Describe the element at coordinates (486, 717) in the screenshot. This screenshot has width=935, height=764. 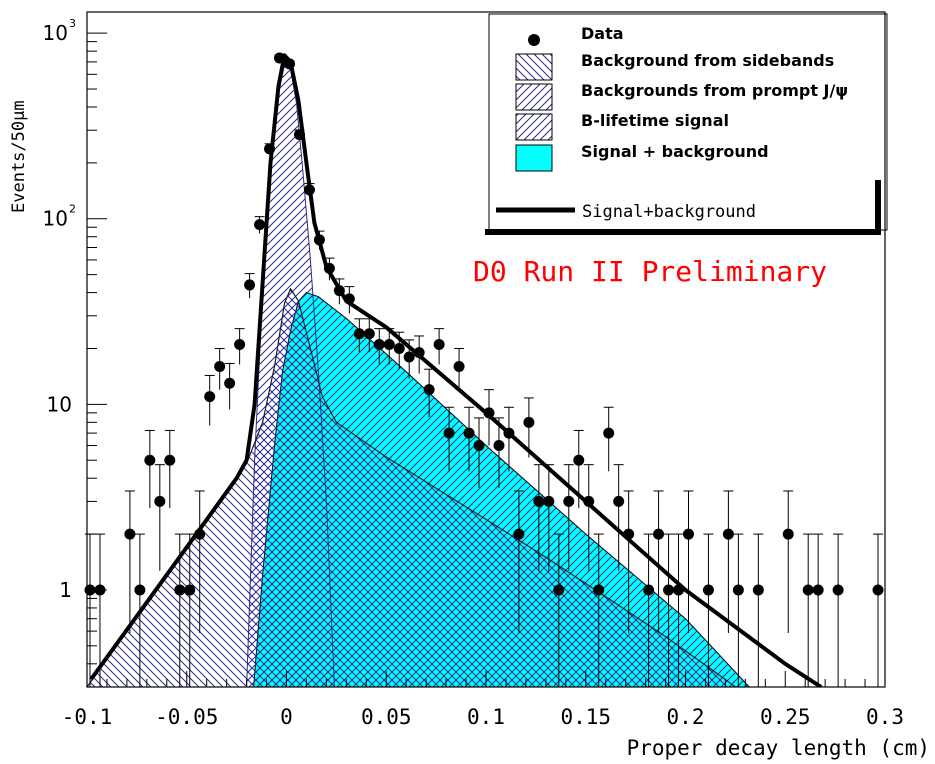
I see `x-tick-label: 0.1` at that location.